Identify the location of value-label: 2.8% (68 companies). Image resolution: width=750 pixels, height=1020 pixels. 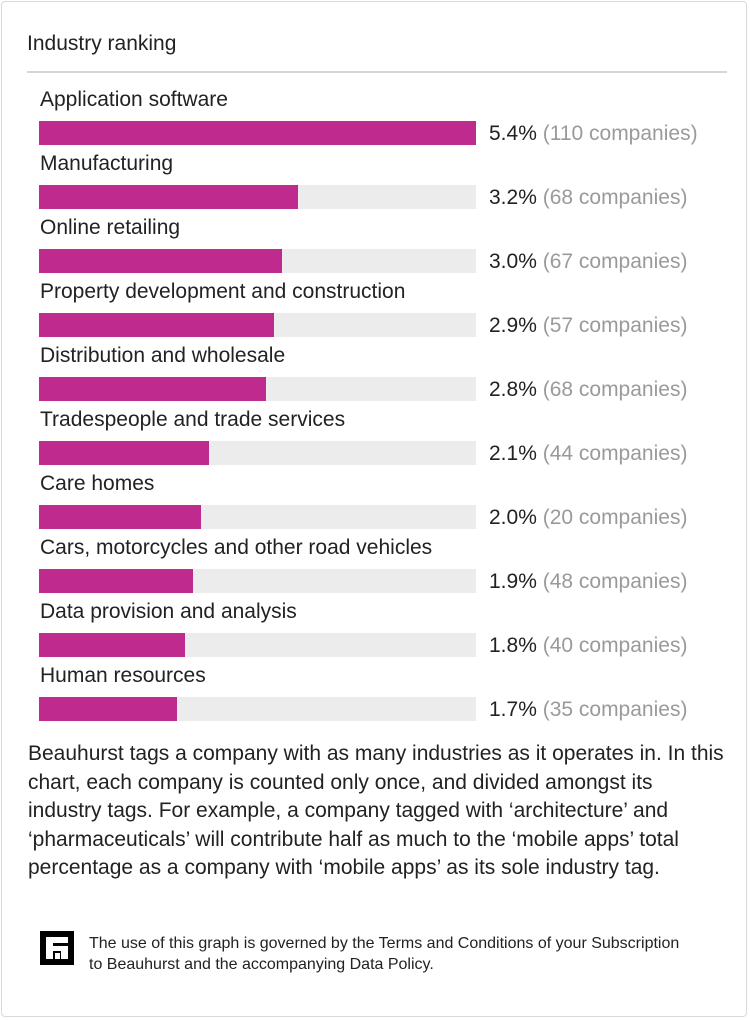
(588, 390).